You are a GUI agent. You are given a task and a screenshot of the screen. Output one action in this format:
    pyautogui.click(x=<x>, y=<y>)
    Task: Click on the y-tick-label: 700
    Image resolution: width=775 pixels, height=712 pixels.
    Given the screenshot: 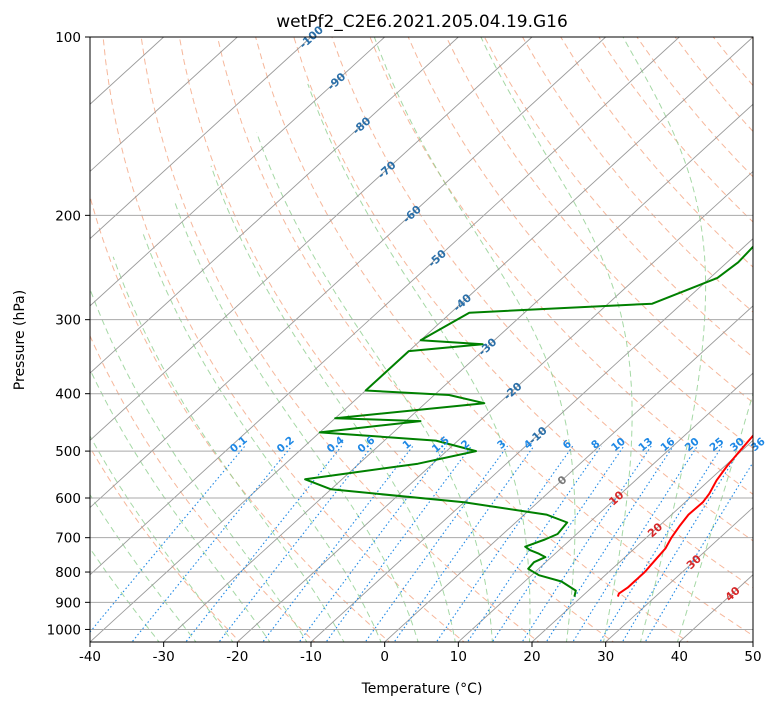 What is the action you would take?
    pyautogui.click(x=68, y=539)
    